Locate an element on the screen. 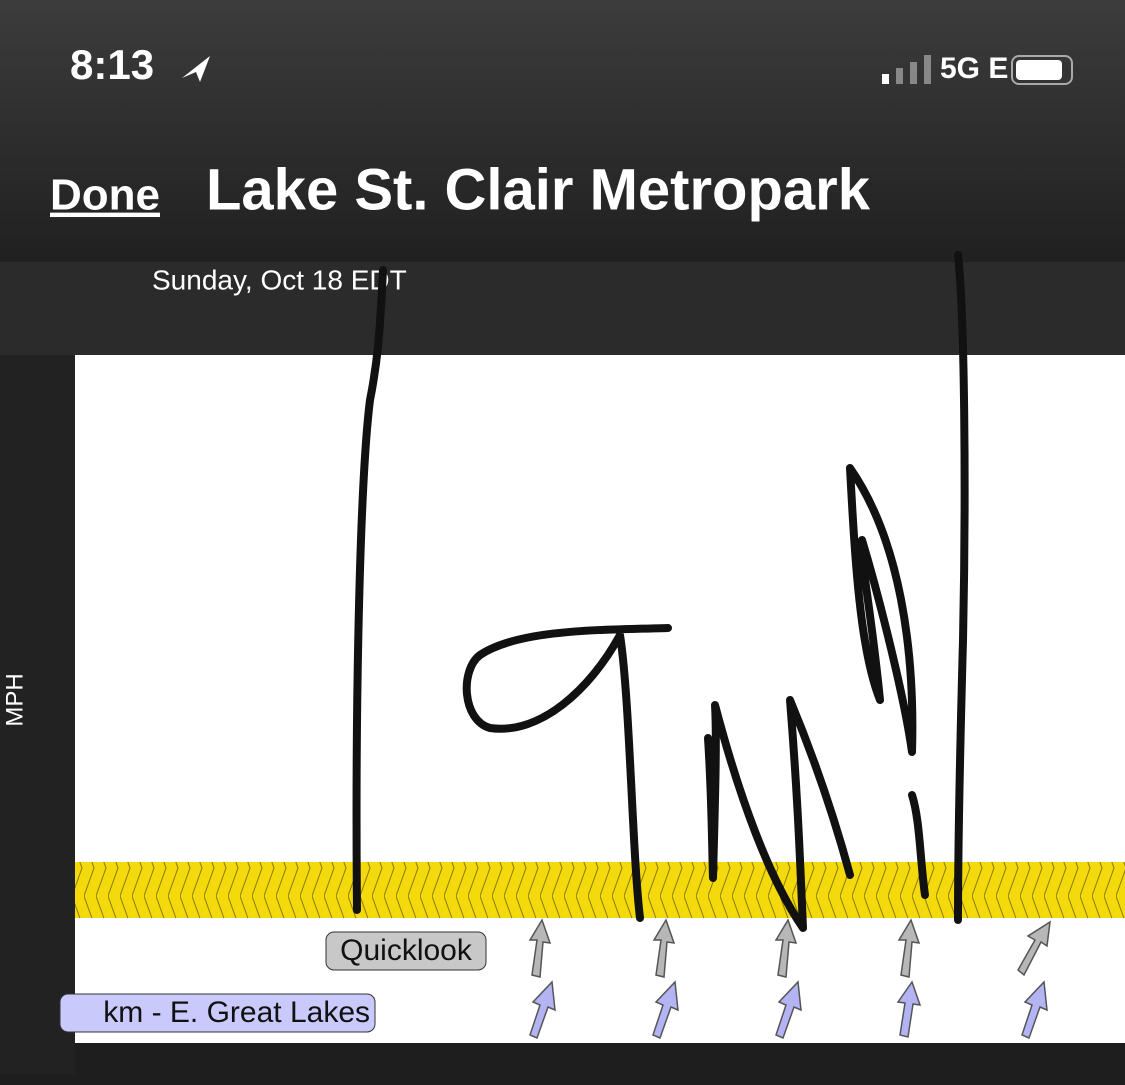  status-time: 8:13 is located at coordinates (112, 64).